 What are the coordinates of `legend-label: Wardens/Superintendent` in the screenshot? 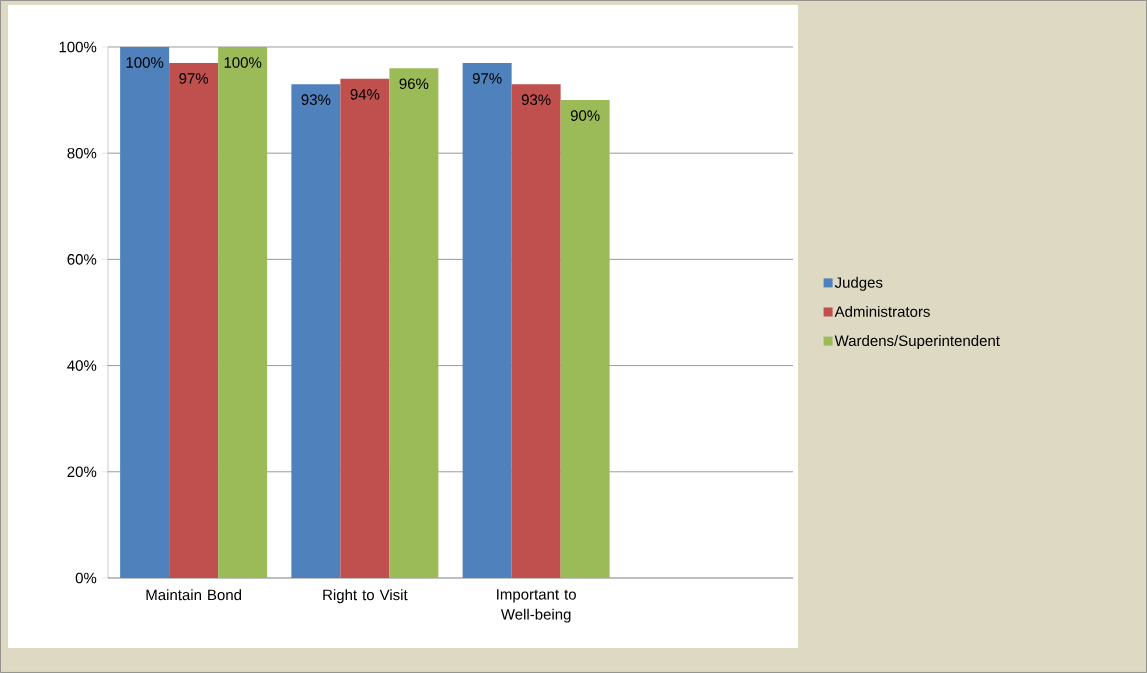 It's located at (917, 342).